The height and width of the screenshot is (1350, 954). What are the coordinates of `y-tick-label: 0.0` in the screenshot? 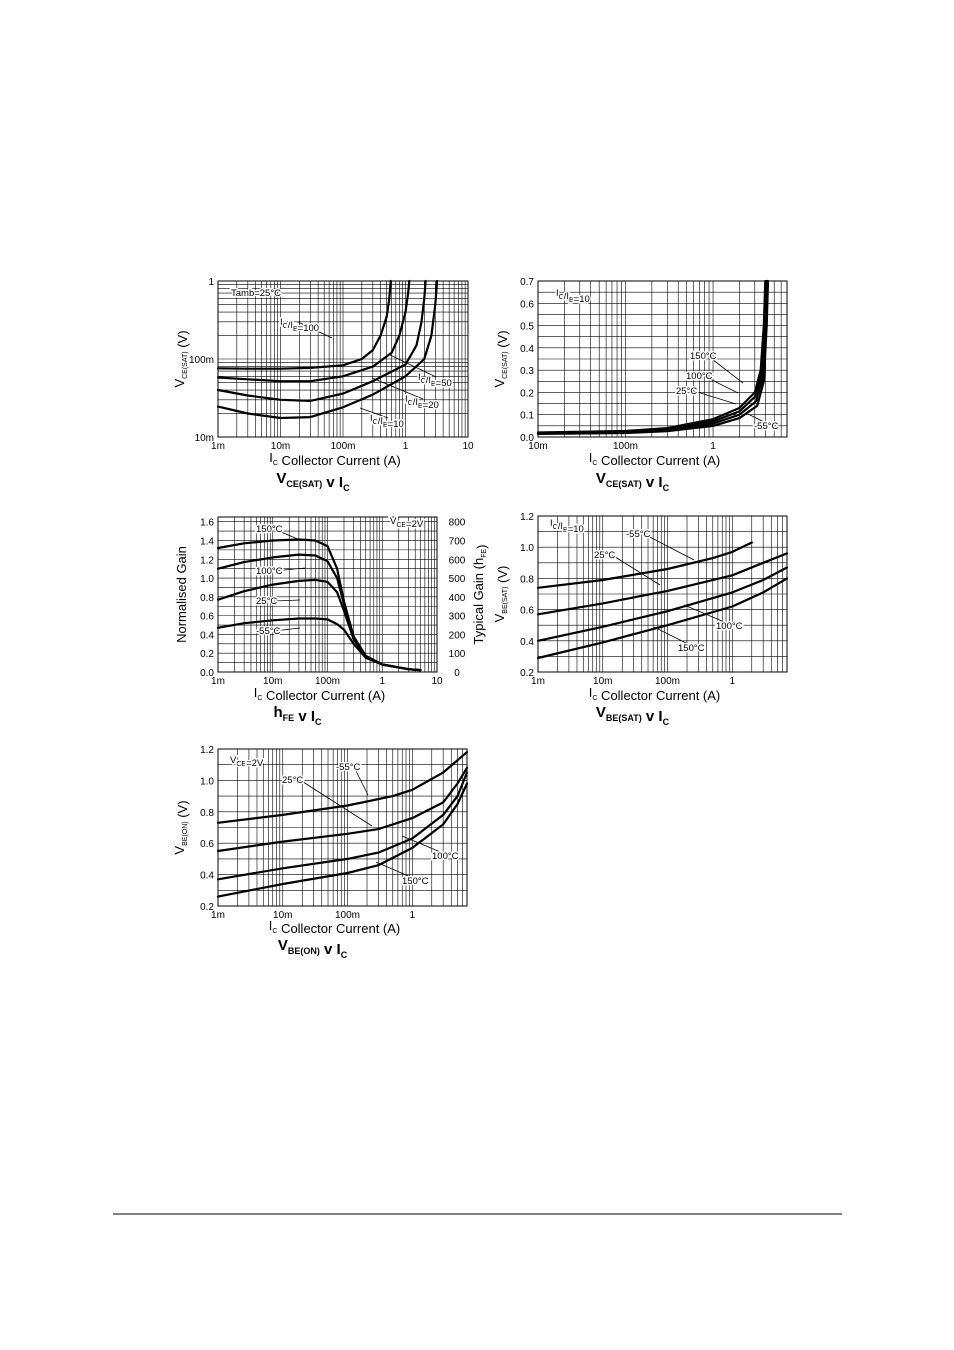 It's located at (527, 438).